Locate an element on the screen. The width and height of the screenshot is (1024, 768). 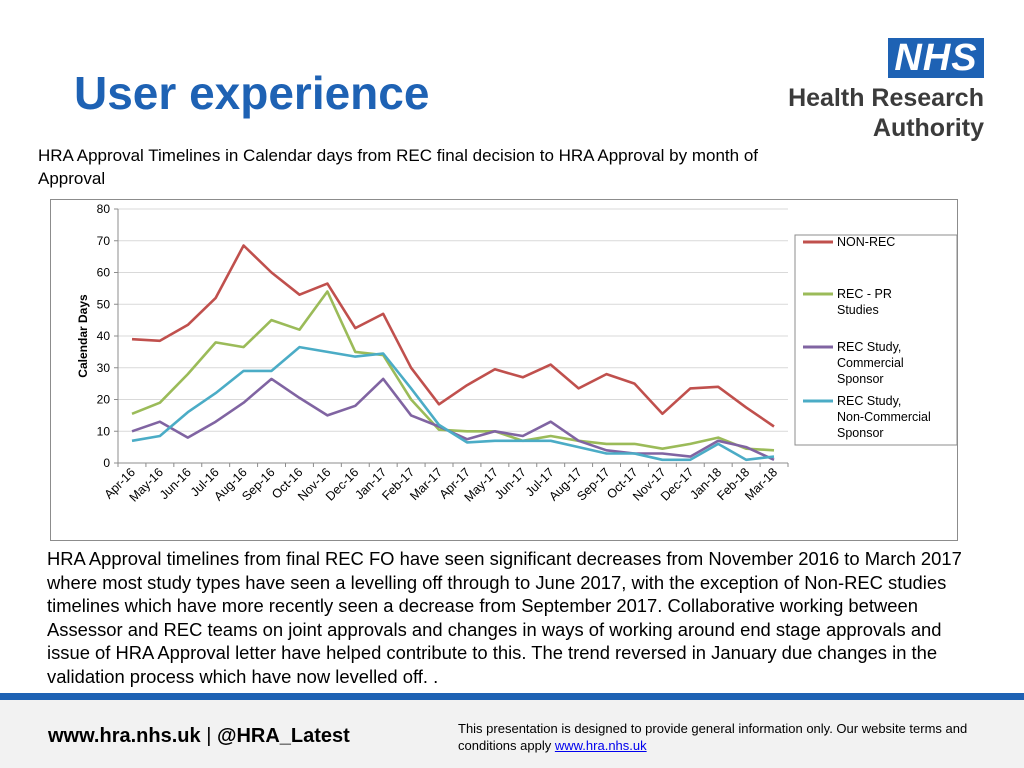
x-tick-label: Jun-16 is located at coordinates (175, 483).